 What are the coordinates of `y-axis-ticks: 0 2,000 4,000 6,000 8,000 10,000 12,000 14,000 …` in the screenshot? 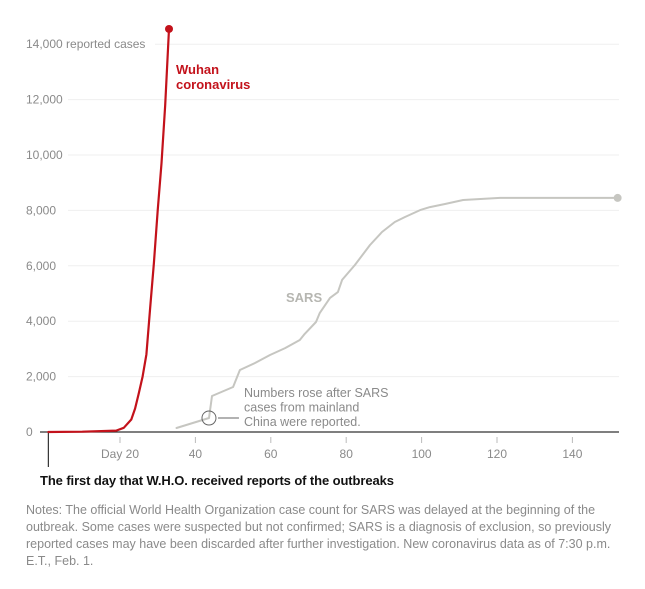 It's located at (85, 238).